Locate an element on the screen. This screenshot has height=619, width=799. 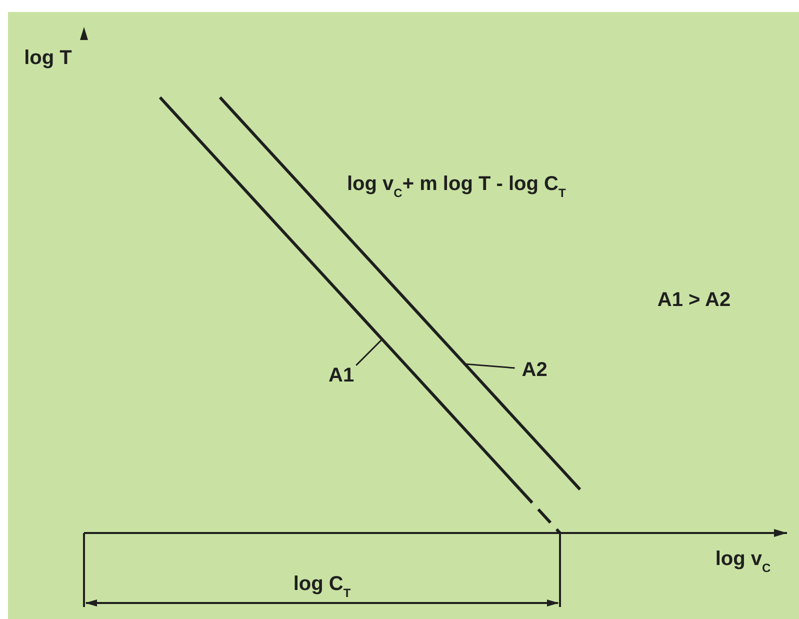
annotation: log v$_{C}$+ m log T - log C$_{T}$ is located at coordinates (456, 186).